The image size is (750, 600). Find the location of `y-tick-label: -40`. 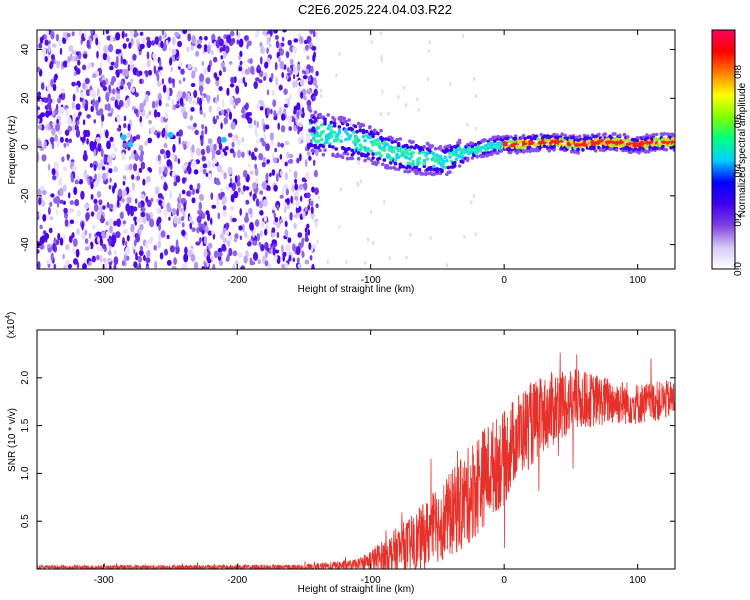

y-tick-label: -40 is located at coordinates (25, 244).